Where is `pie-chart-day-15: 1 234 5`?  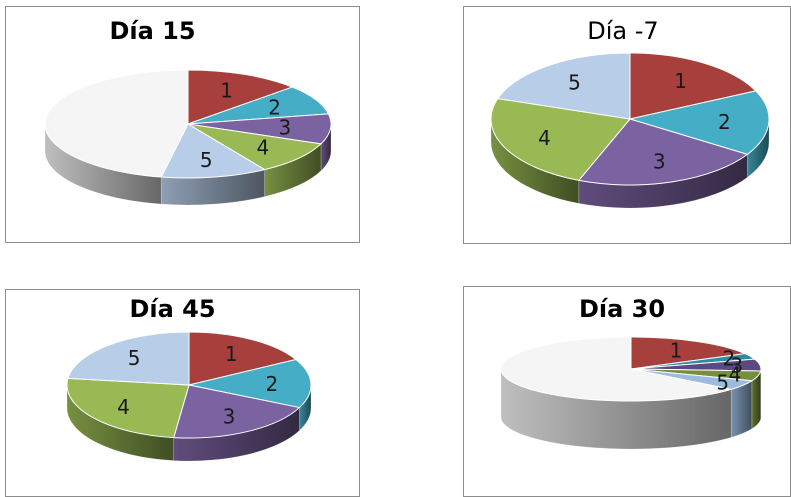
pie-chart-day-15: 1 234 5 is located at coordinates (188, 137).